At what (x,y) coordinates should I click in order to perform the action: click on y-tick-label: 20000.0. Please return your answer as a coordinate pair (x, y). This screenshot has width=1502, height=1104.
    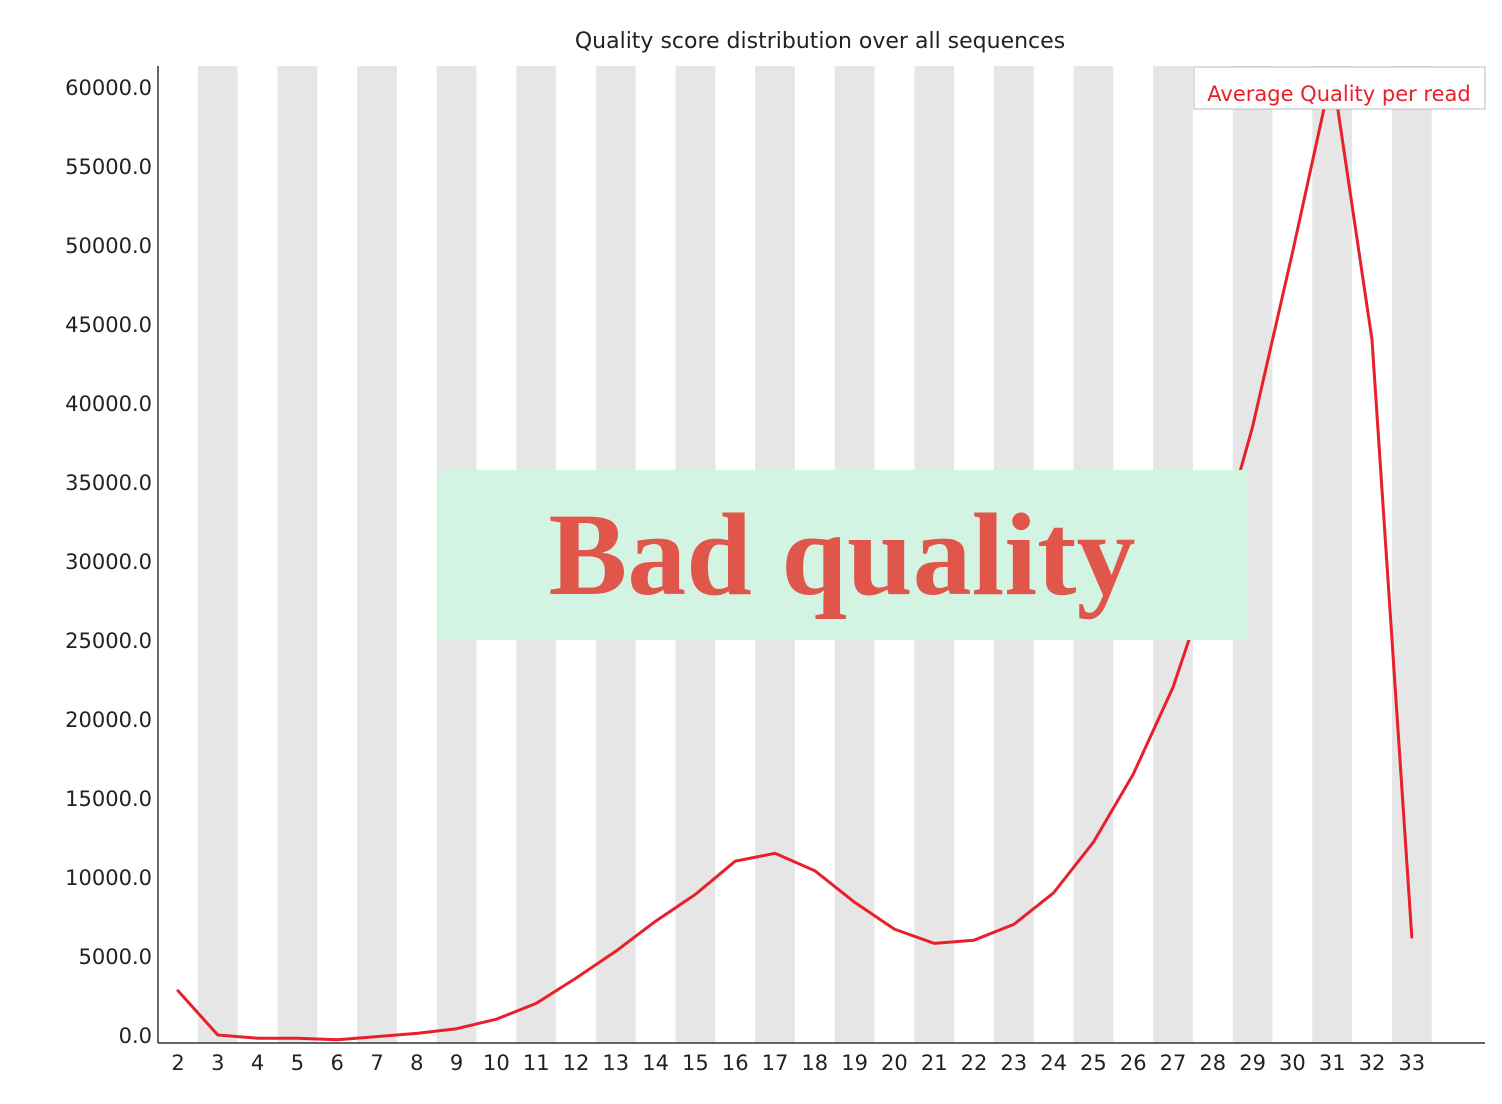
    Looking at the image, I should click on (108, 720).